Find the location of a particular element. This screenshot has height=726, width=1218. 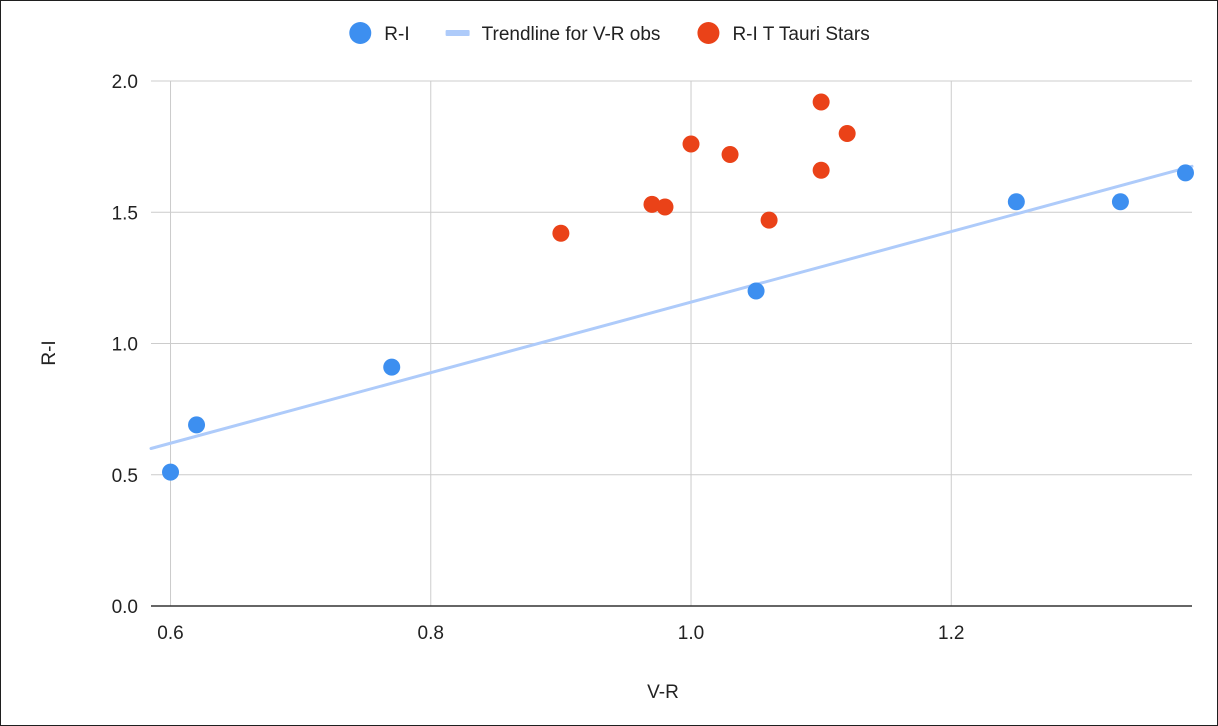

legend-item: R-I T Tauri Stars is located at coordinates (783, 33).